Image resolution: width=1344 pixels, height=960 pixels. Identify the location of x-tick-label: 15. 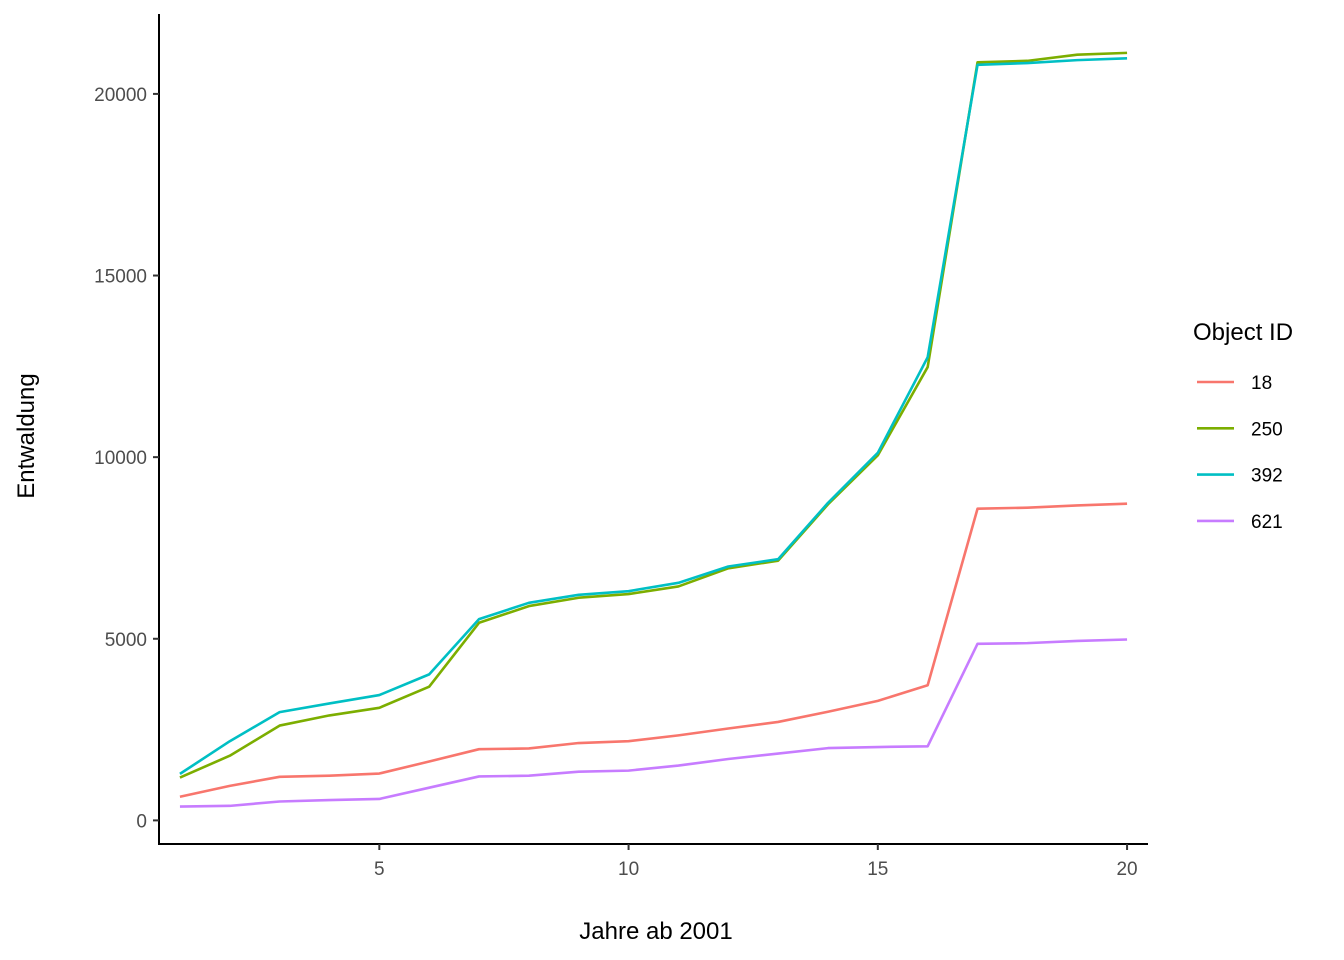
(877, 869).